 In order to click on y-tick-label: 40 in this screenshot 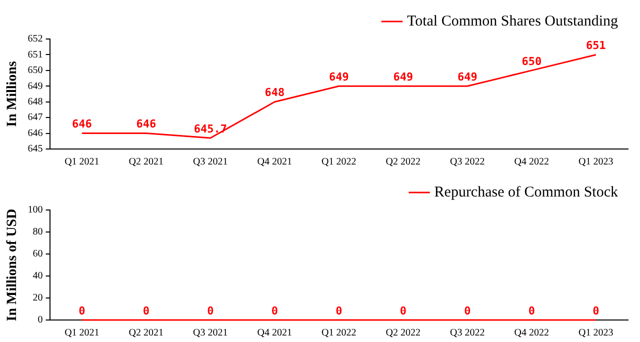, I will do `click(37, 276)`.